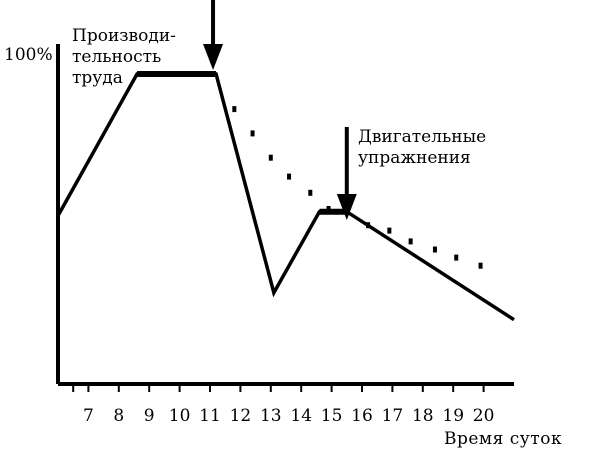 This screenshot has height=456, width=601. What do you see at coordinates (97, 78) in the screenshot?
I see `series-label-line-2: труда` at bounding box center [97, 78].